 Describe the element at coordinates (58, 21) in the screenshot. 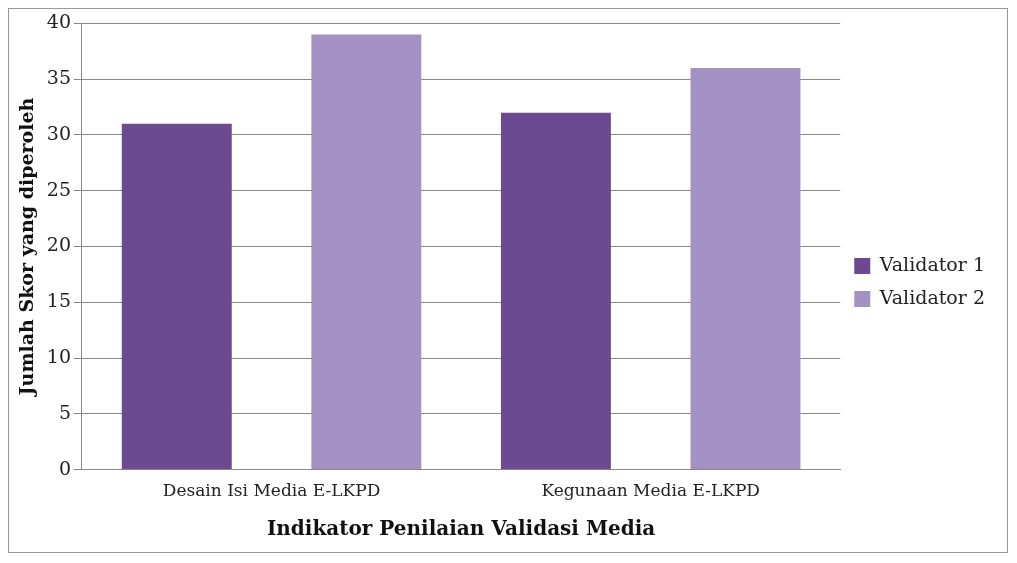

I see `y-tick-label: 40` at that location.